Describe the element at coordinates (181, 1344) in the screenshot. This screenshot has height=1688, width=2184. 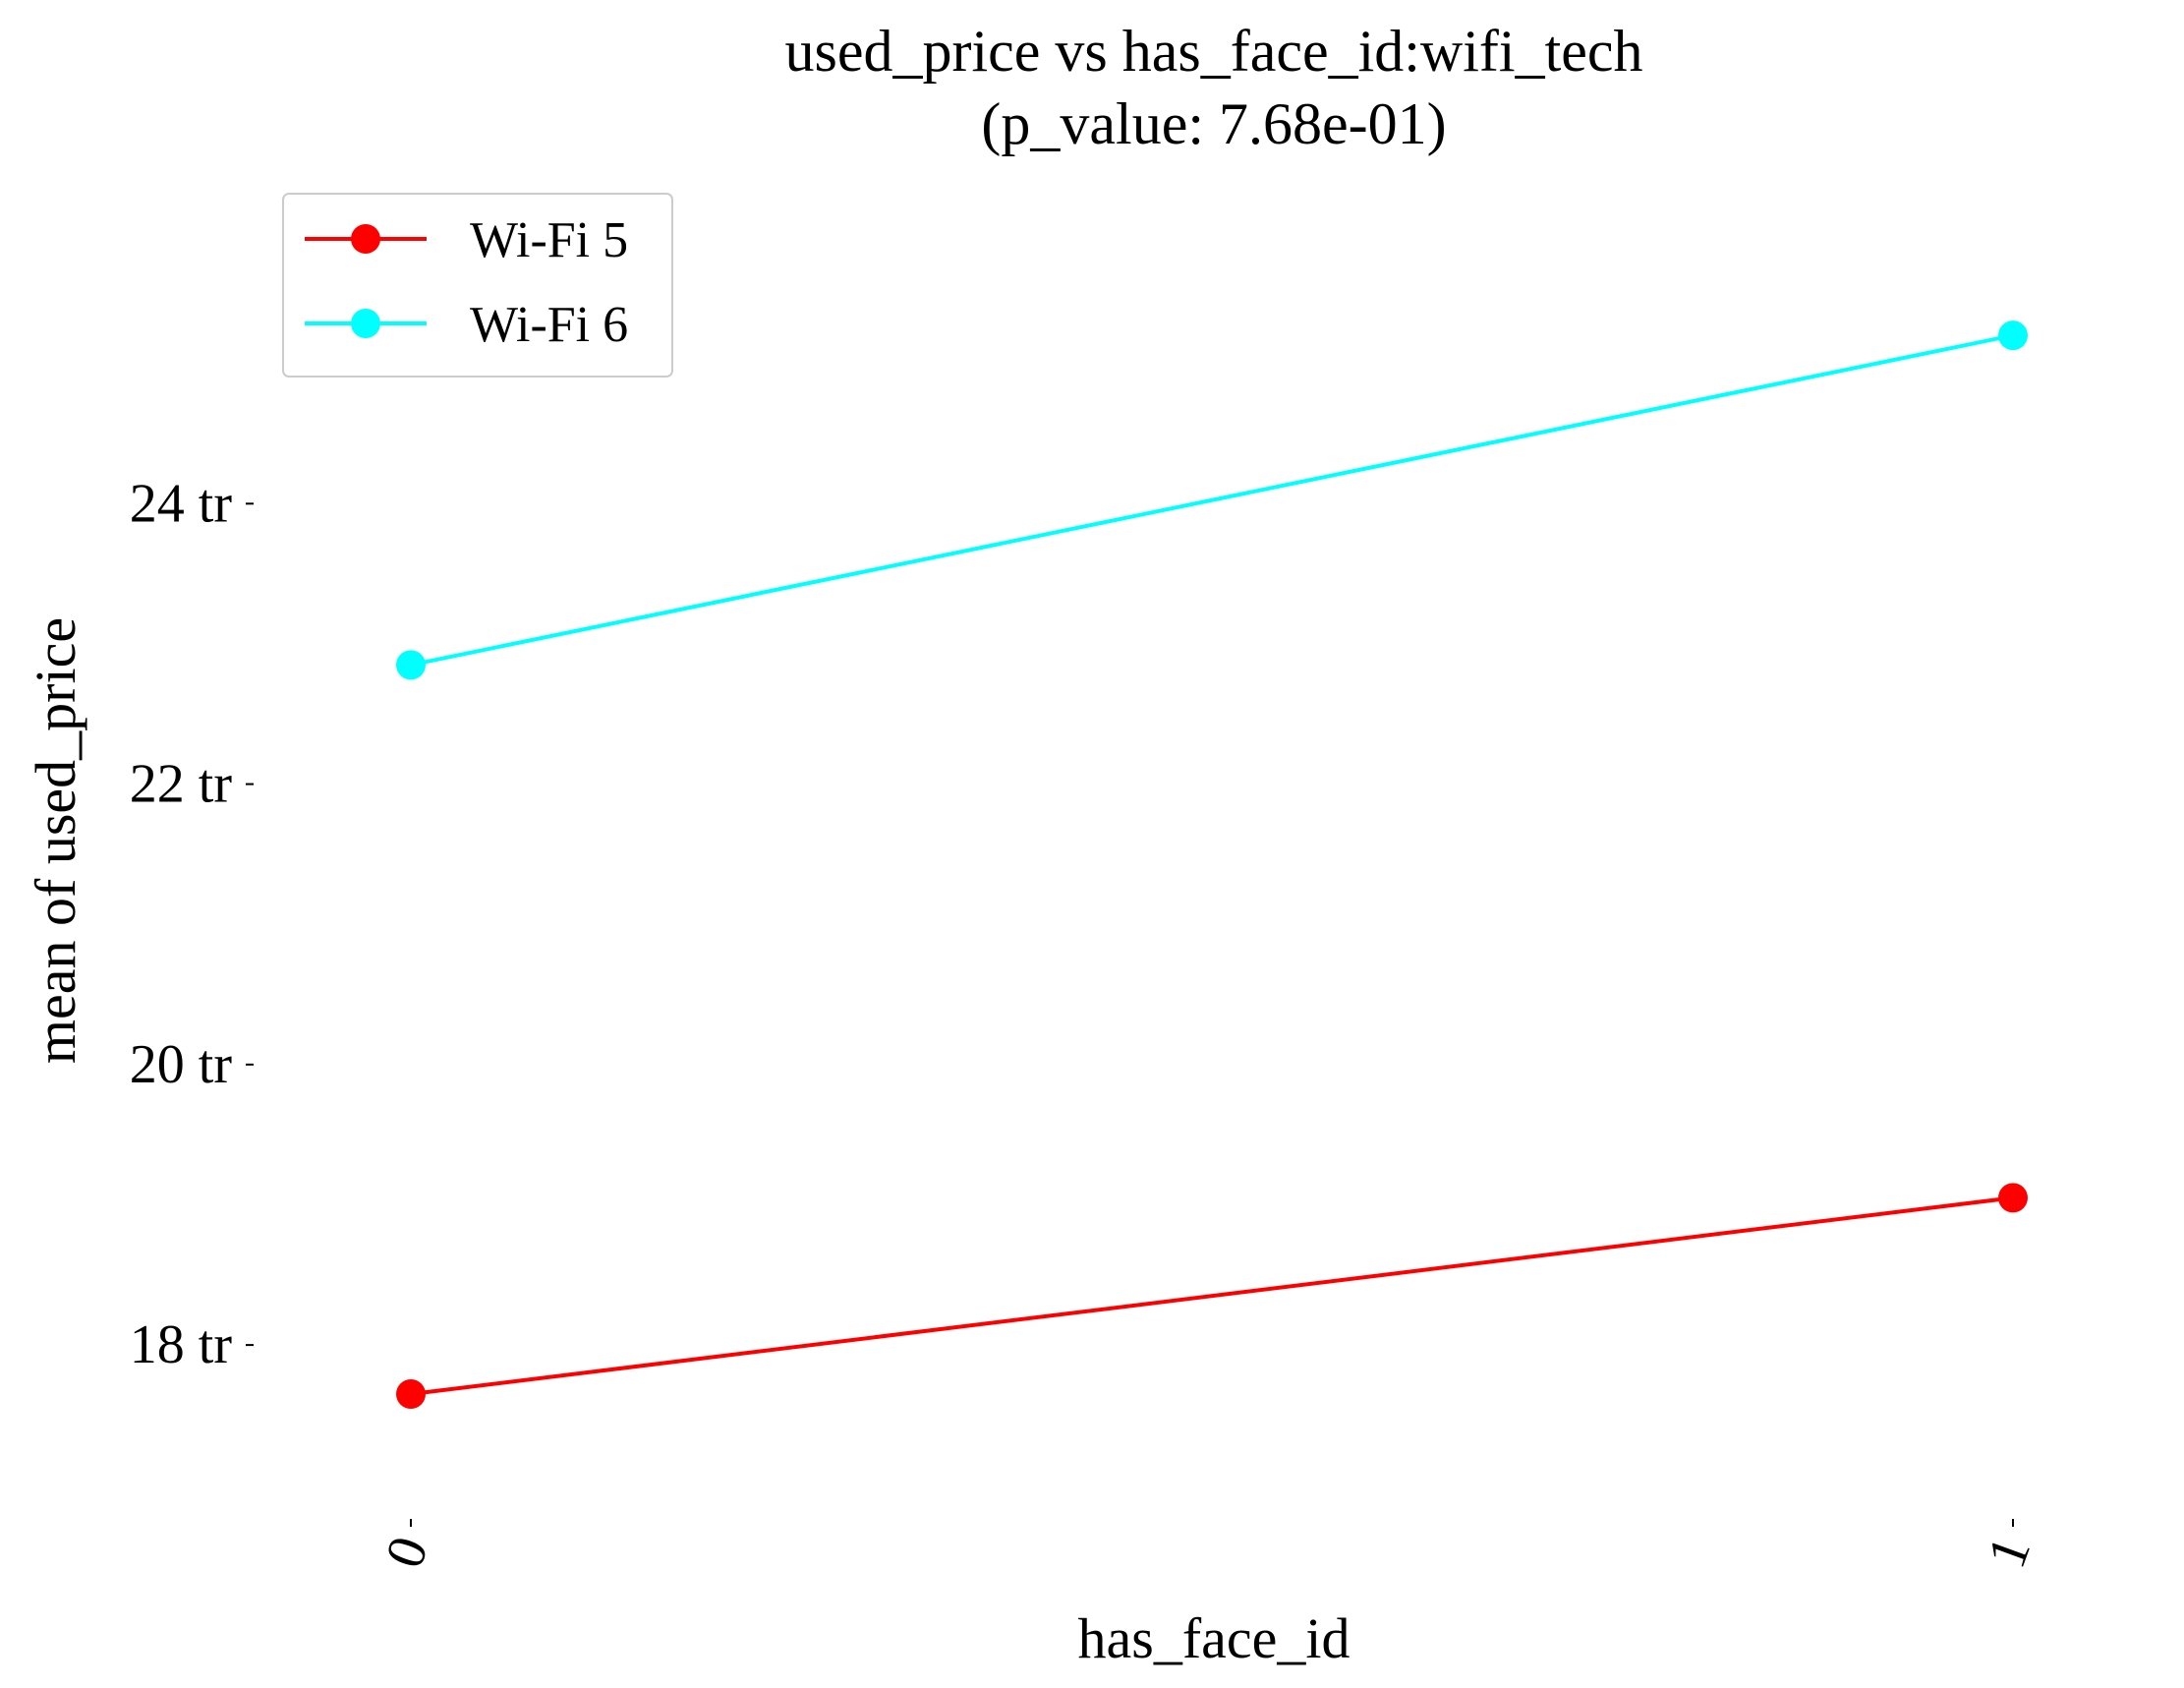
I see `y-tick-label: 18 tr` at that location.